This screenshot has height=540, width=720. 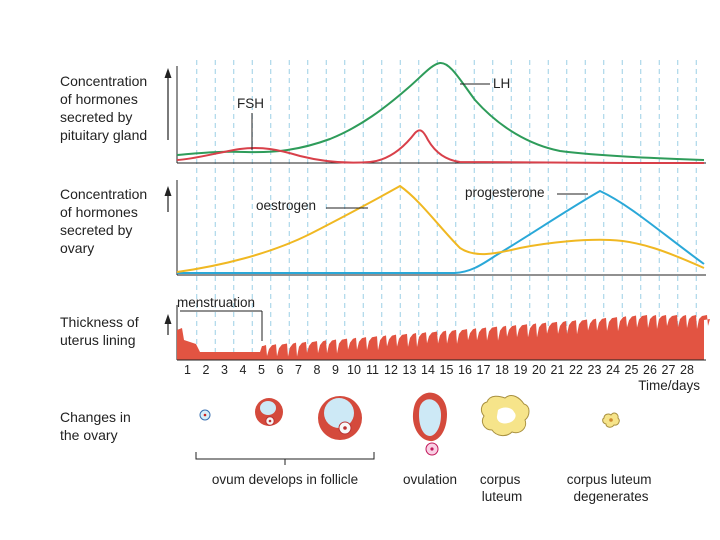 What do you see at coordinates (465, 370) in the screenshot?
I see `day-tick-label: 16` at bounding box center [465, 370].